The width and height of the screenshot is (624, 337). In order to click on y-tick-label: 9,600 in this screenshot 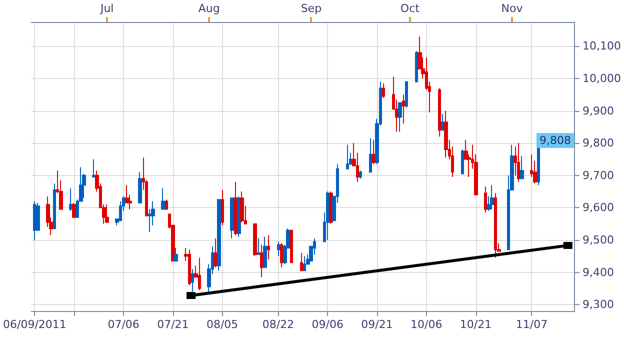, I will do `click(598, 207)`.